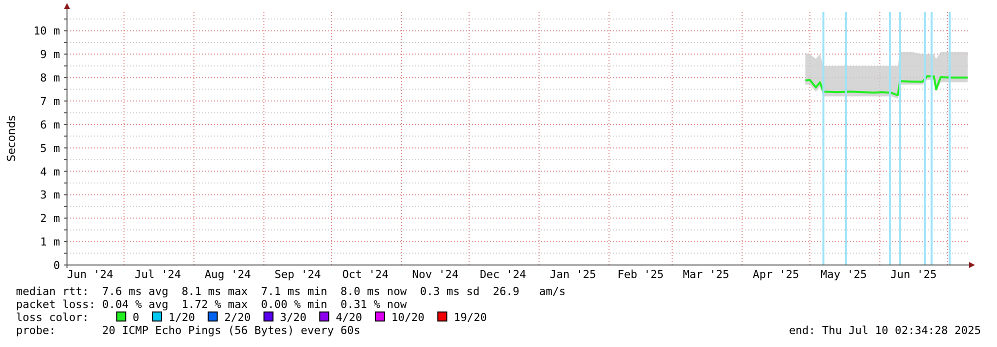 The width and height of the screenshot is (997, 347). What do you see at coordinates (182, 317) in the screenshot?
I see `legend-label: 1/20` at bounding box center [182, 317].